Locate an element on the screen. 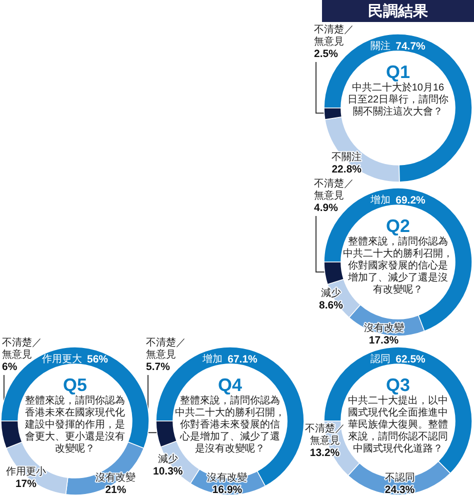  title: Q4 is located at coordinates (230, 385).